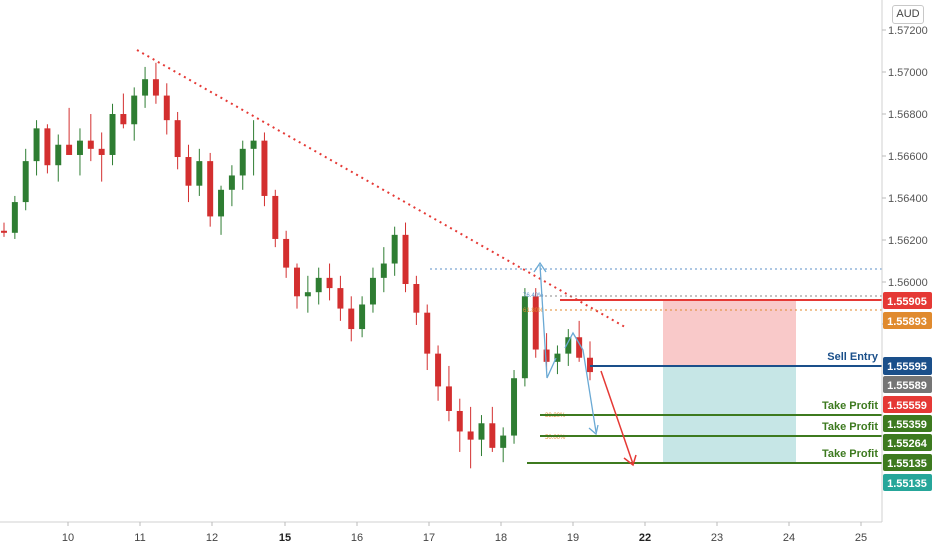 Image resolution: width=932 pixels, height=550 pixels. What do you see at coordinates (357, 538) in the screenshot?
I see `date-tick-label: 16` at bounding box center [357, 538].